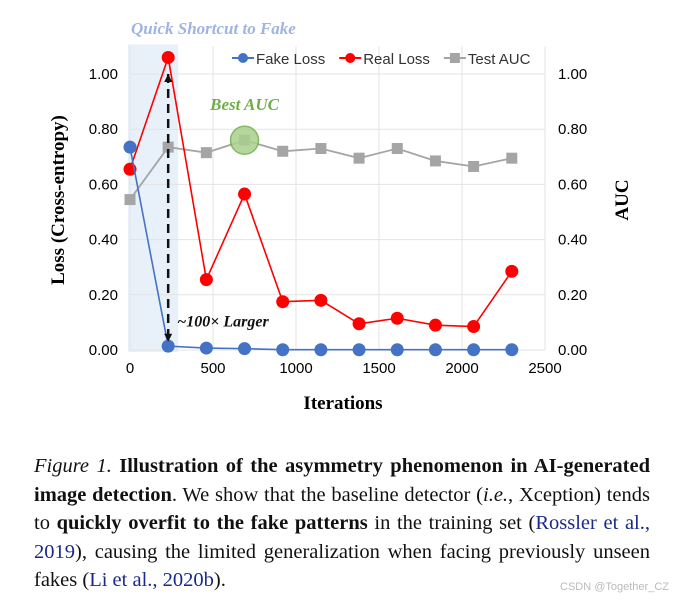 The image size is (698, 602). I want to click on y-tick-label: 1.00, so click(103, 74).